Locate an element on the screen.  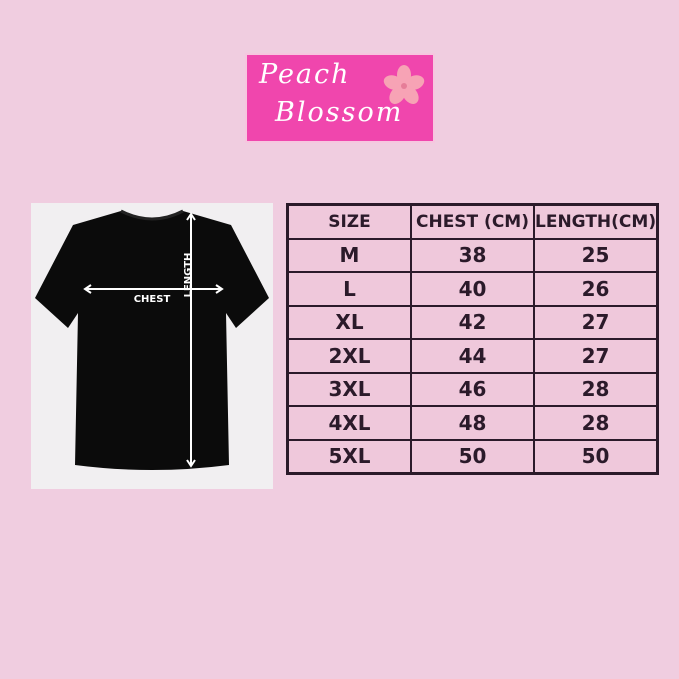
chest-cell: 40 is located at coordinates (472, 289).